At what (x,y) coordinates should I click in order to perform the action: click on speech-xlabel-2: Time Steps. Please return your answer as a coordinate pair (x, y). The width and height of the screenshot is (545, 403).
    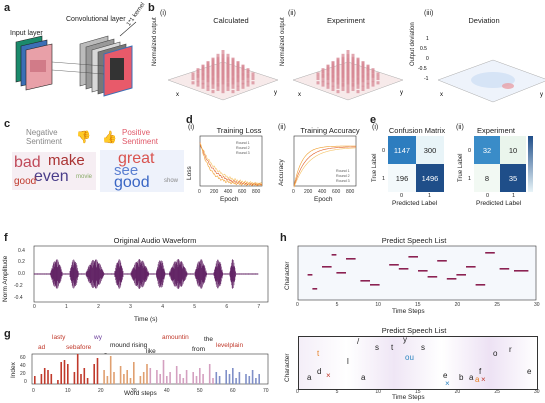
    Looking at the image, I should click on (408, 397).